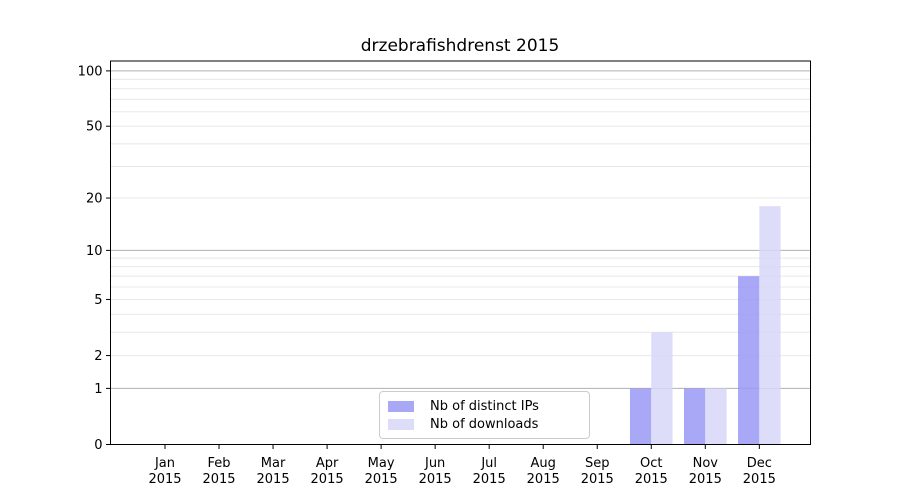 Image resolution: width=900 pixels, height=500 pixels. Describe the element at coordinates (94, 251) in the screenshot. I see `y-tick-label: 10` at that location.